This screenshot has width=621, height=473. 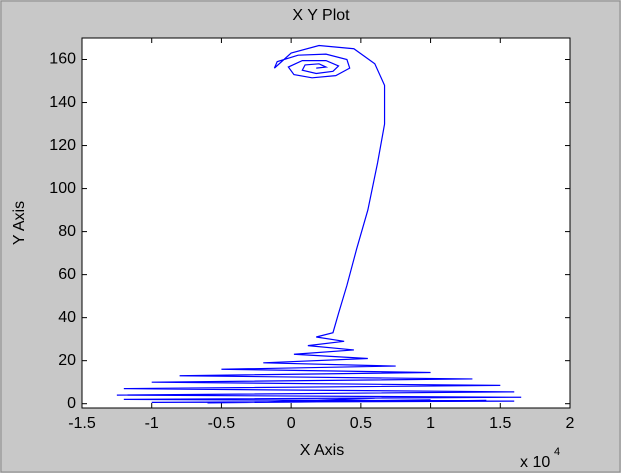 I want to click on x-axis-label: X Axis, so click(x=322, y=450).